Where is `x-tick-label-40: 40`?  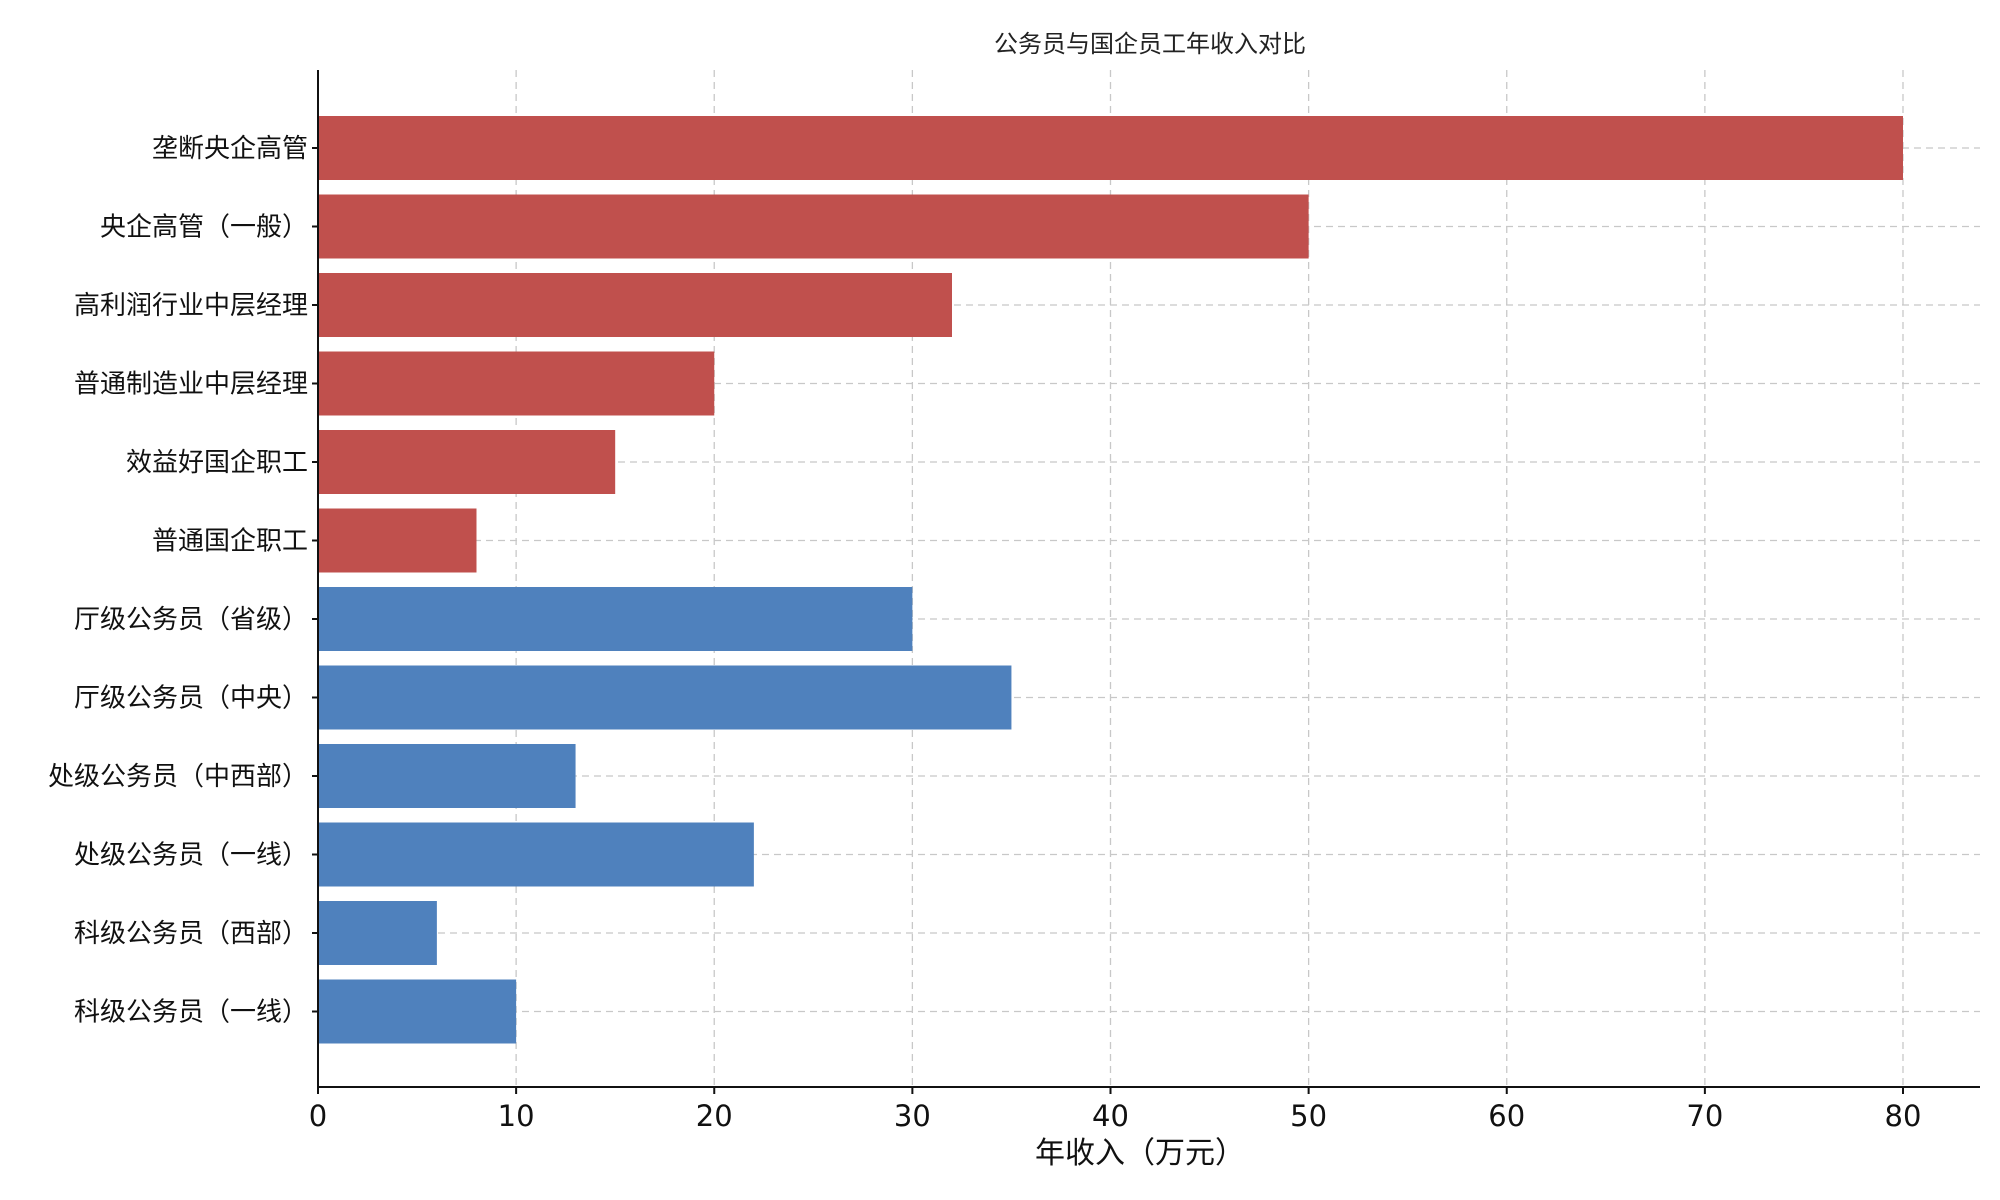 x-tick-label-40: 40 is located at coordinates (1110, 1116).